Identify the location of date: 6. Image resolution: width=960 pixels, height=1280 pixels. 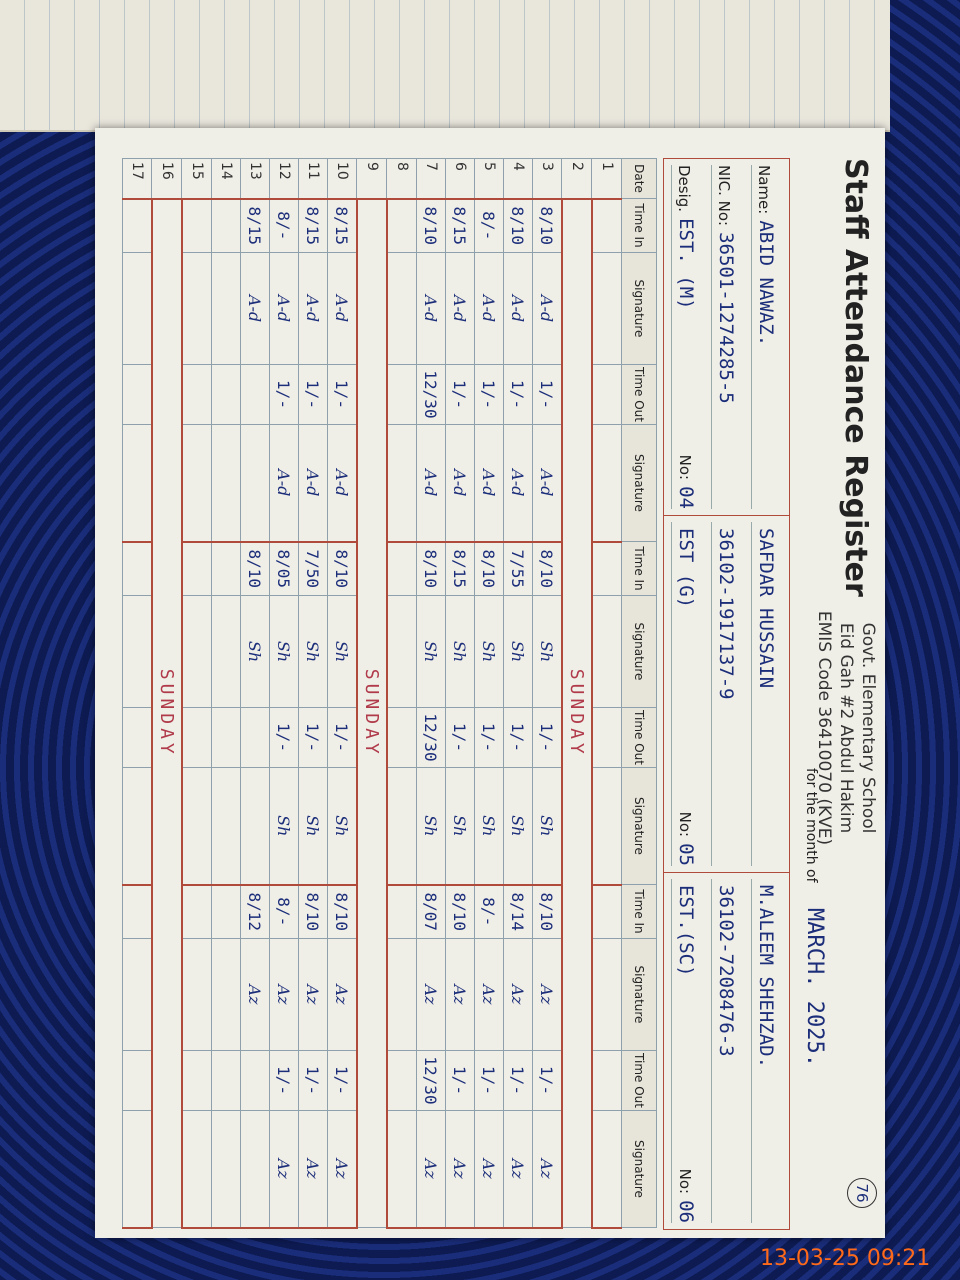
(460, 178).